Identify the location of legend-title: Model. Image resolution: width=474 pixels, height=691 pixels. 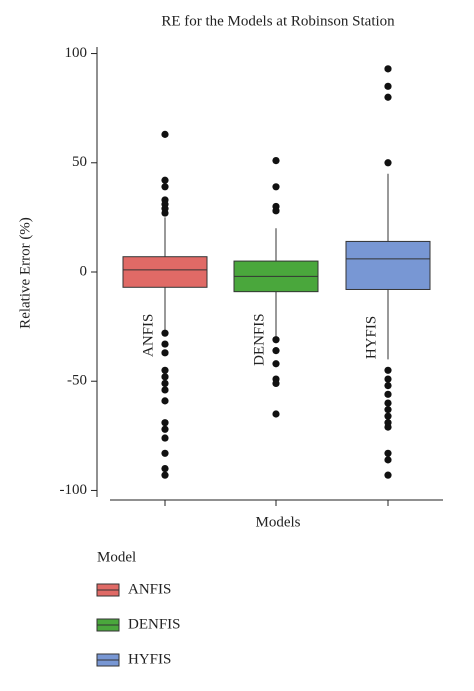
(116, 557).